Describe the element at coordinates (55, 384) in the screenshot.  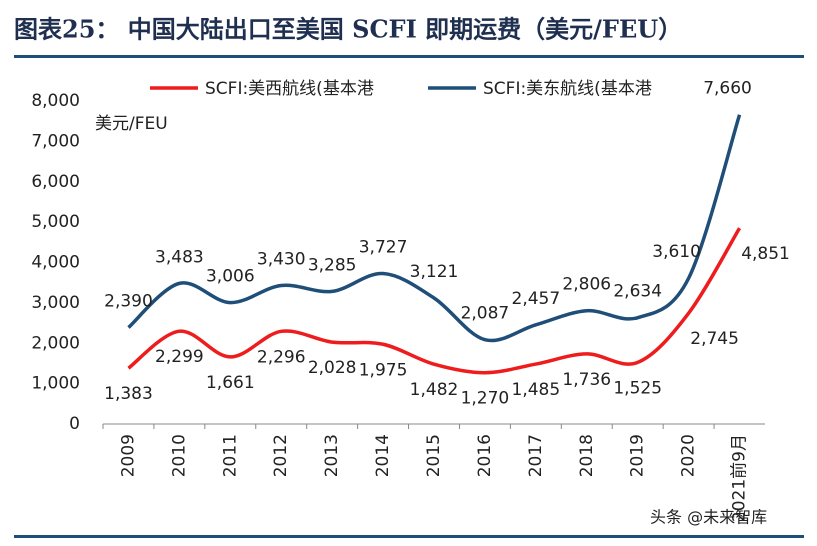
I see `y-tick-label: 1,000` at that location.